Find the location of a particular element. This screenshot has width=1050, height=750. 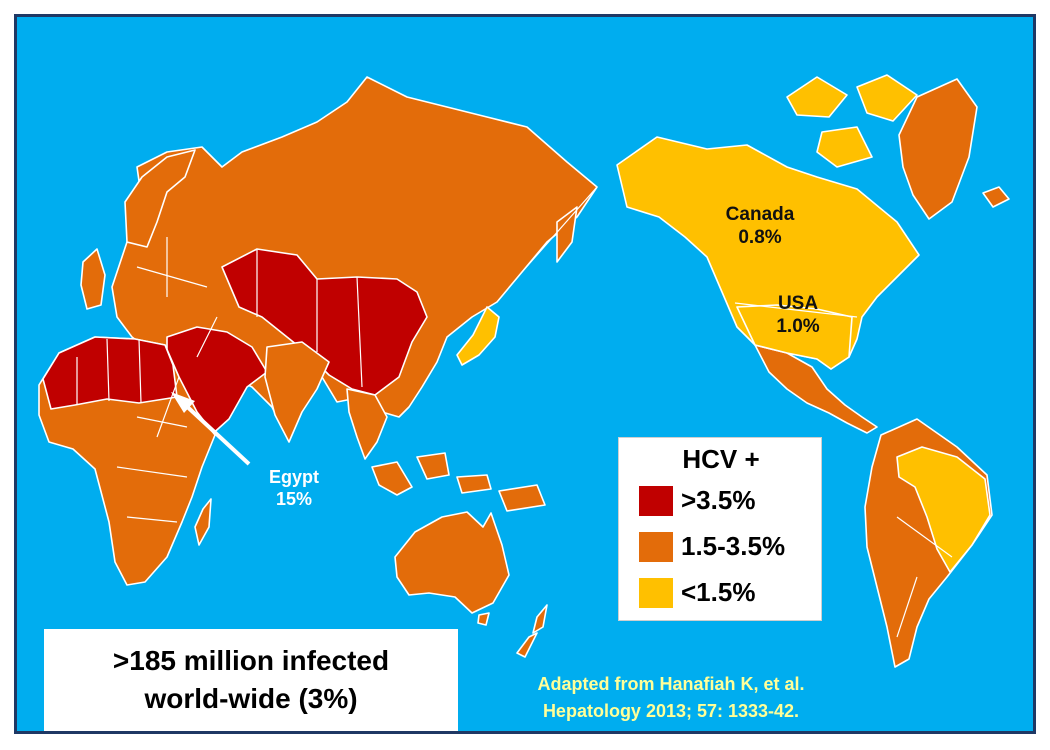

region-central-asia-high is located at coordinates (324, 322).